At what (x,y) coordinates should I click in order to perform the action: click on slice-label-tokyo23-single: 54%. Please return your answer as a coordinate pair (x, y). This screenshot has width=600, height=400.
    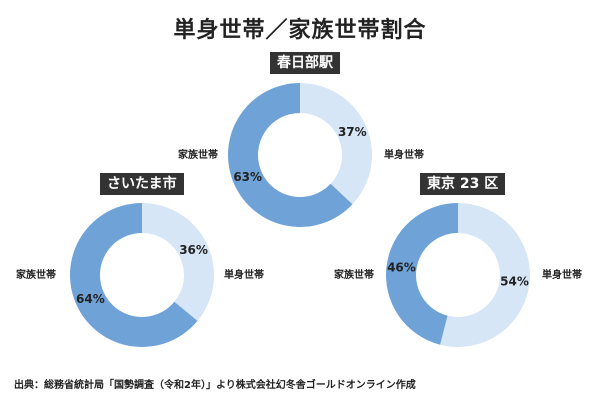
    Looking at the image, I should click on (514, 282).